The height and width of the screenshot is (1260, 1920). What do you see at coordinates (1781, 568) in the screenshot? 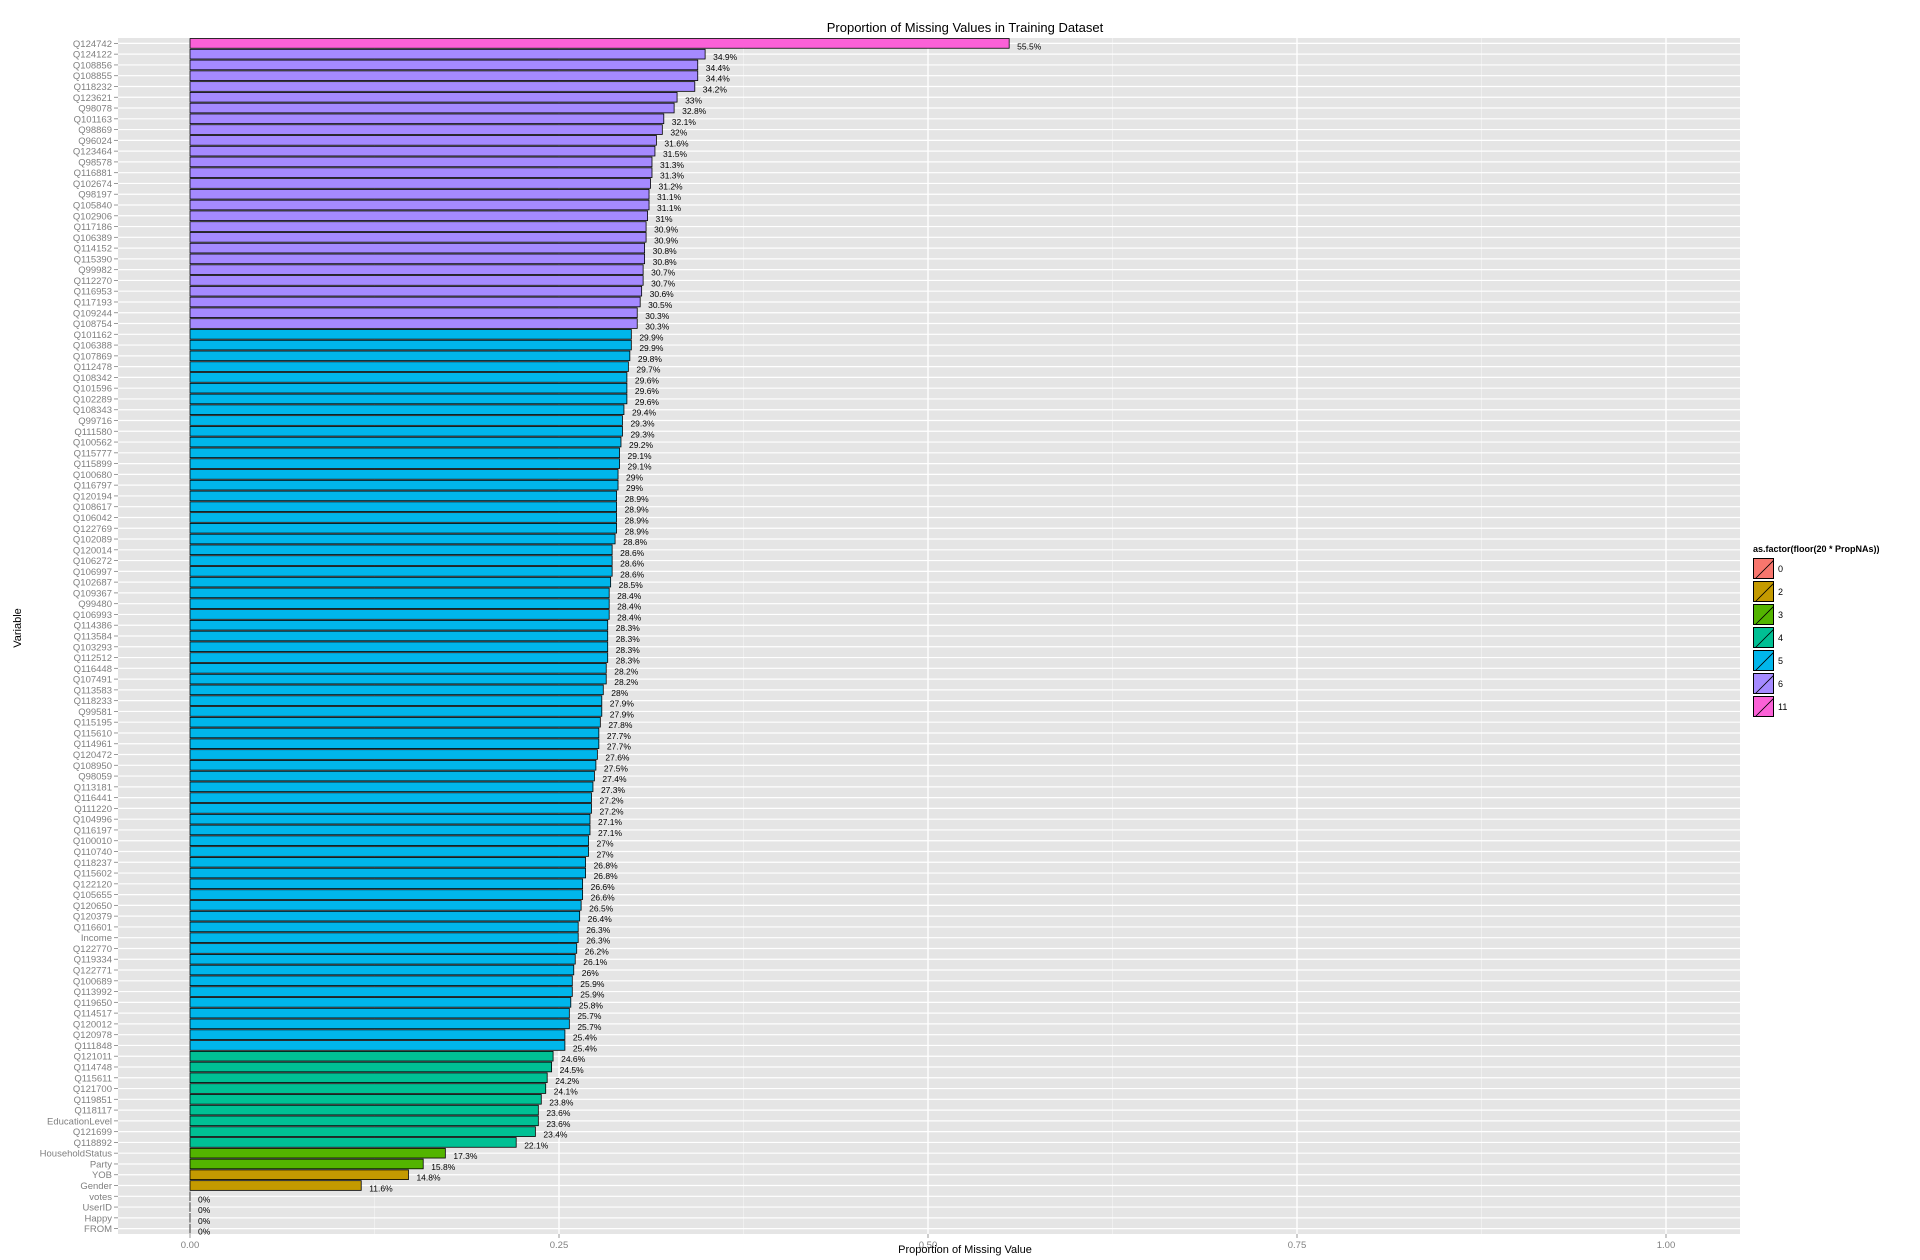
I see `legend-label: 0` at bounding box center [1781, 568].